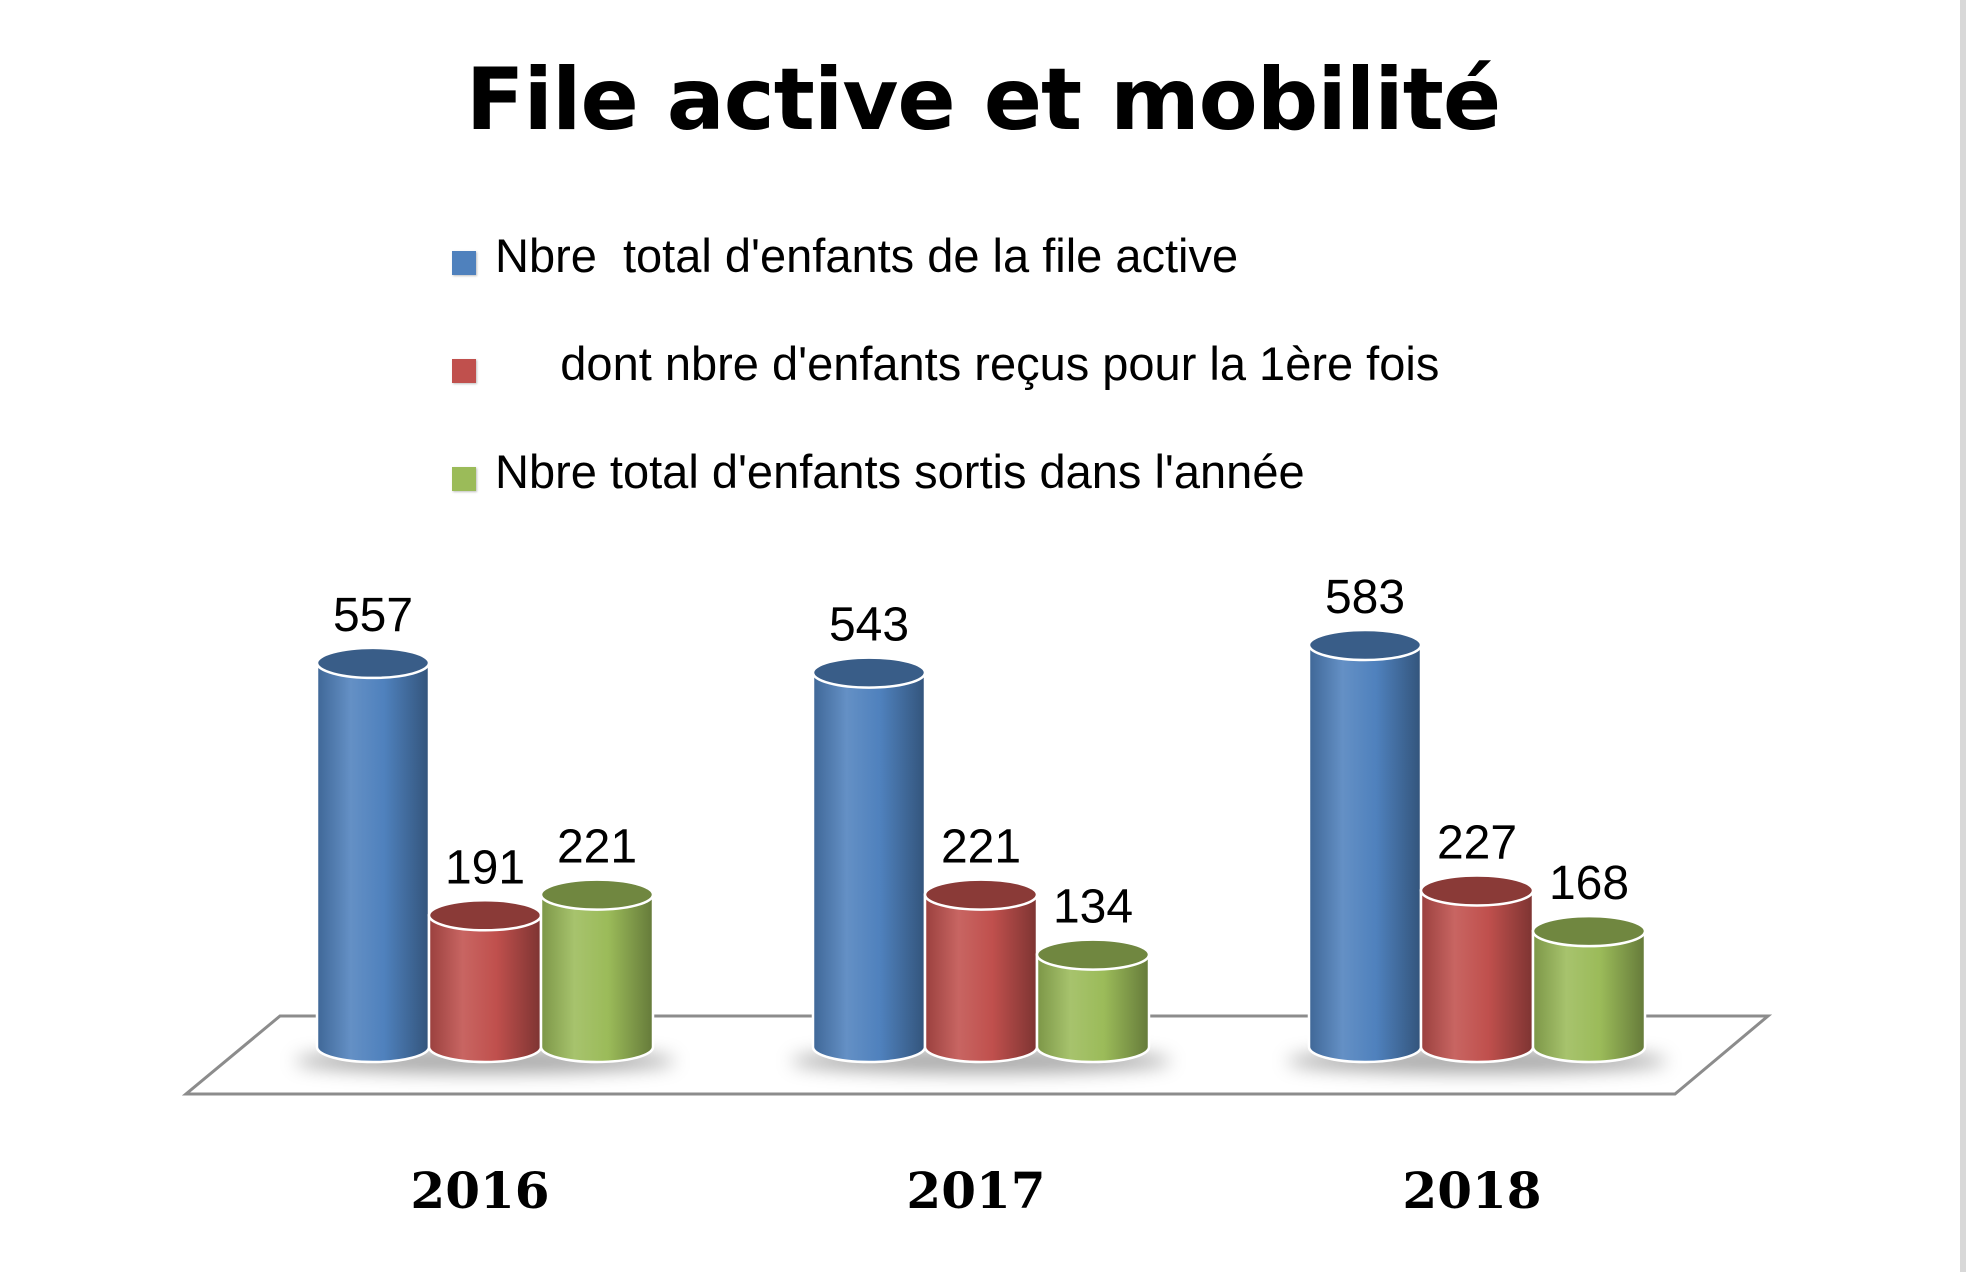 This screenshot has width=1966, height=1272. Describe the element at coordinates (1477, 842) in the screenshot. I see `data-label: 227` at that location.